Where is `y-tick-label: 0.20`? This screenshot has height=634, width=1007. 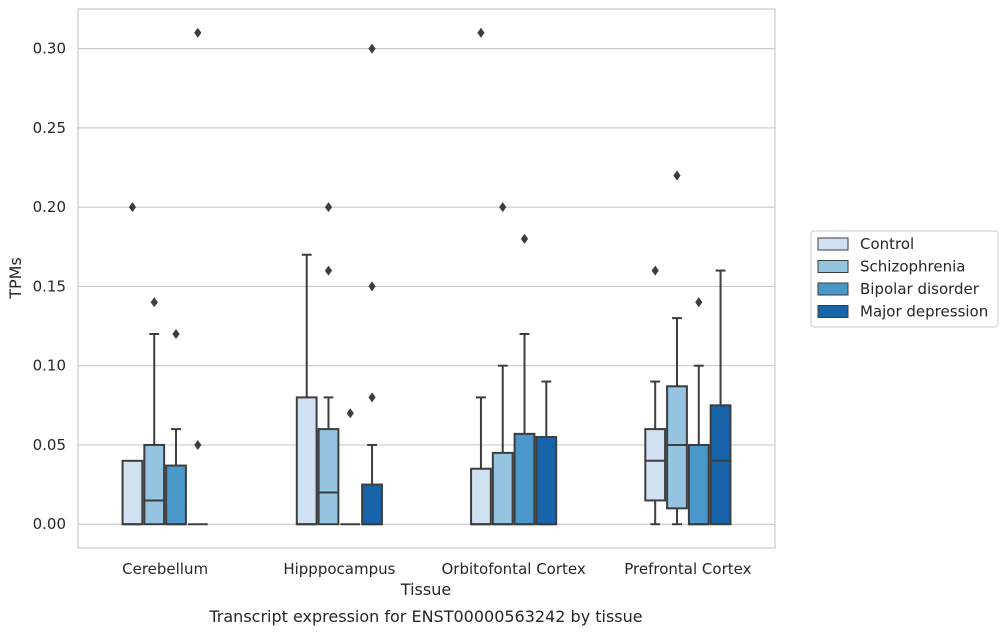
y-tick-label: 0.20 is located at coordinates (49, 207).